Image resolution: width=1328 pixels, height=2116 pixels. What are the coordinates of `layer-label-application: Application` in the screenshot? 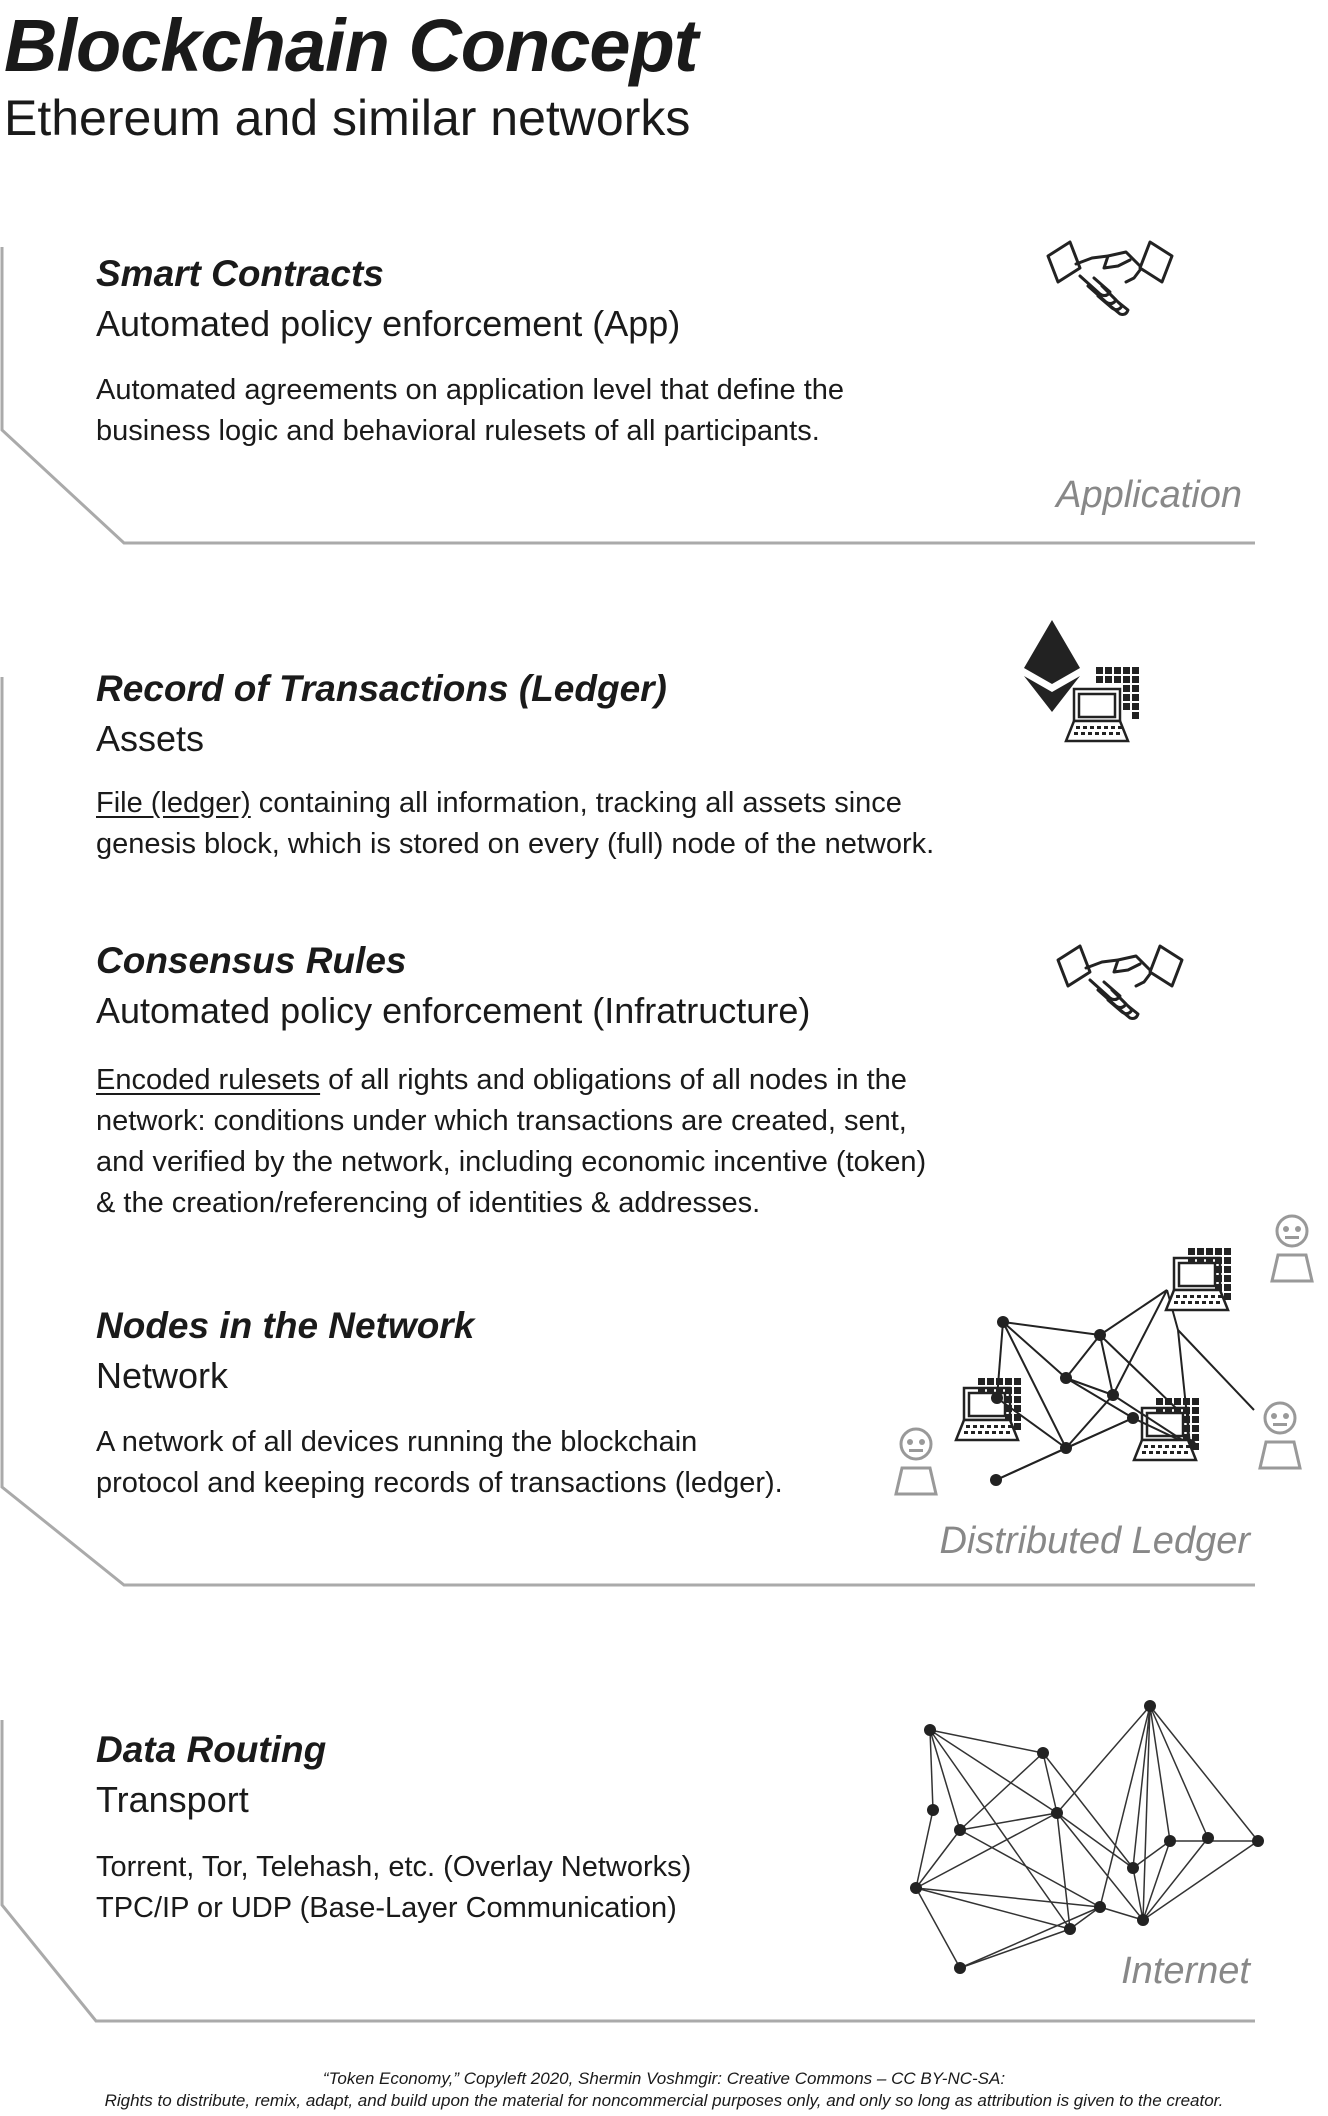 It's located at (1149, 495).